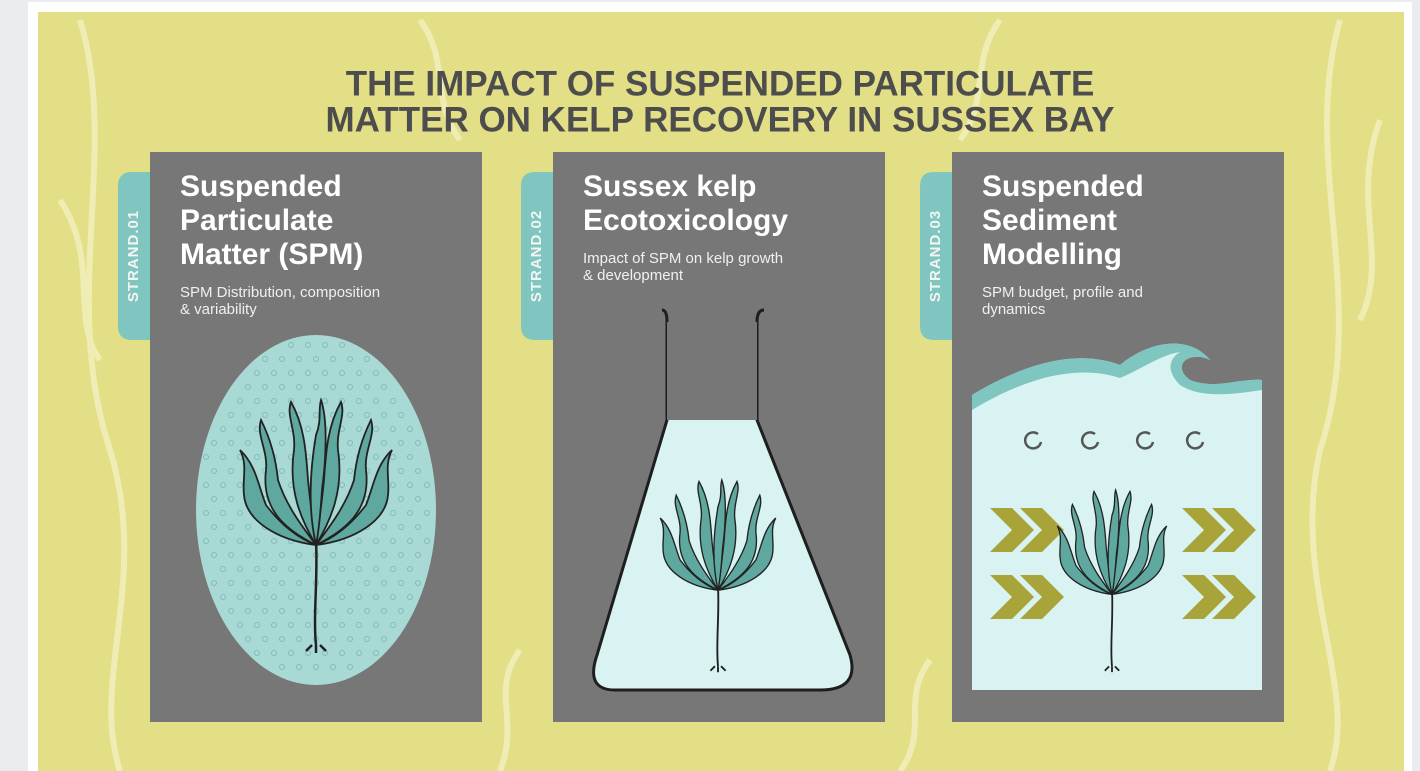 The width and height of the screenshot is (1420, 771). Describe the element at coordinates (720, 83) in the screenshot. I see `title-line: THE IMPACT OF SUSPENDED PARTICULATE` at that location.